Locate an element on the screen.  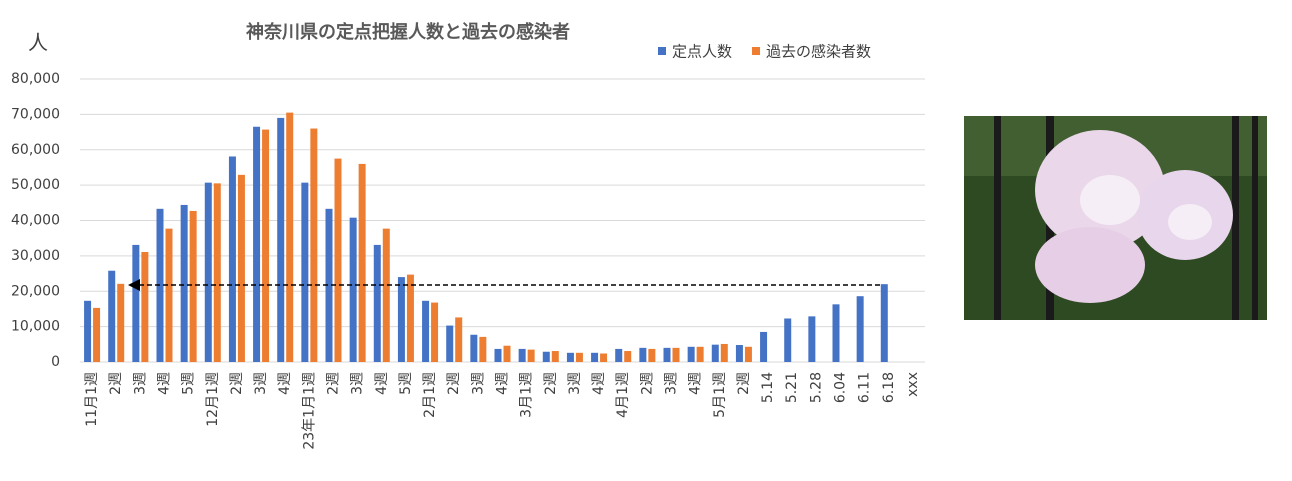
legend-label: 過去の感染者数 is located at coordinates (818, 52).